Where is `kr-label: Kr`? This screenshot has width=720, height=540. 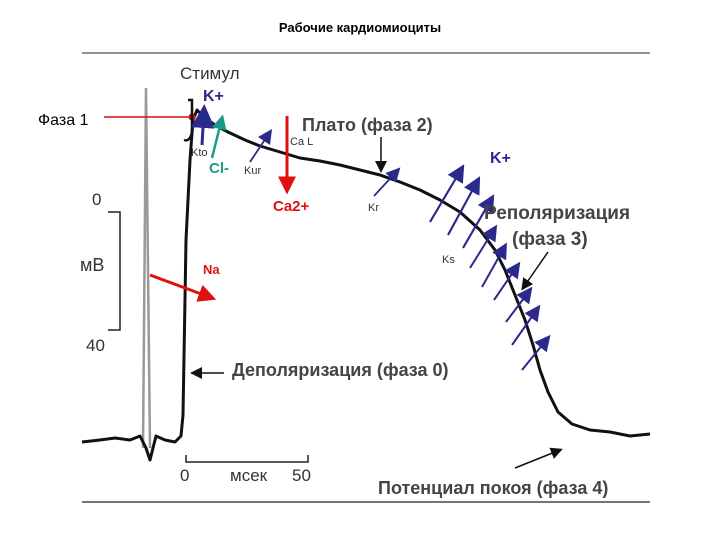
kr-label: Kr is located at coordinates (373, 208).